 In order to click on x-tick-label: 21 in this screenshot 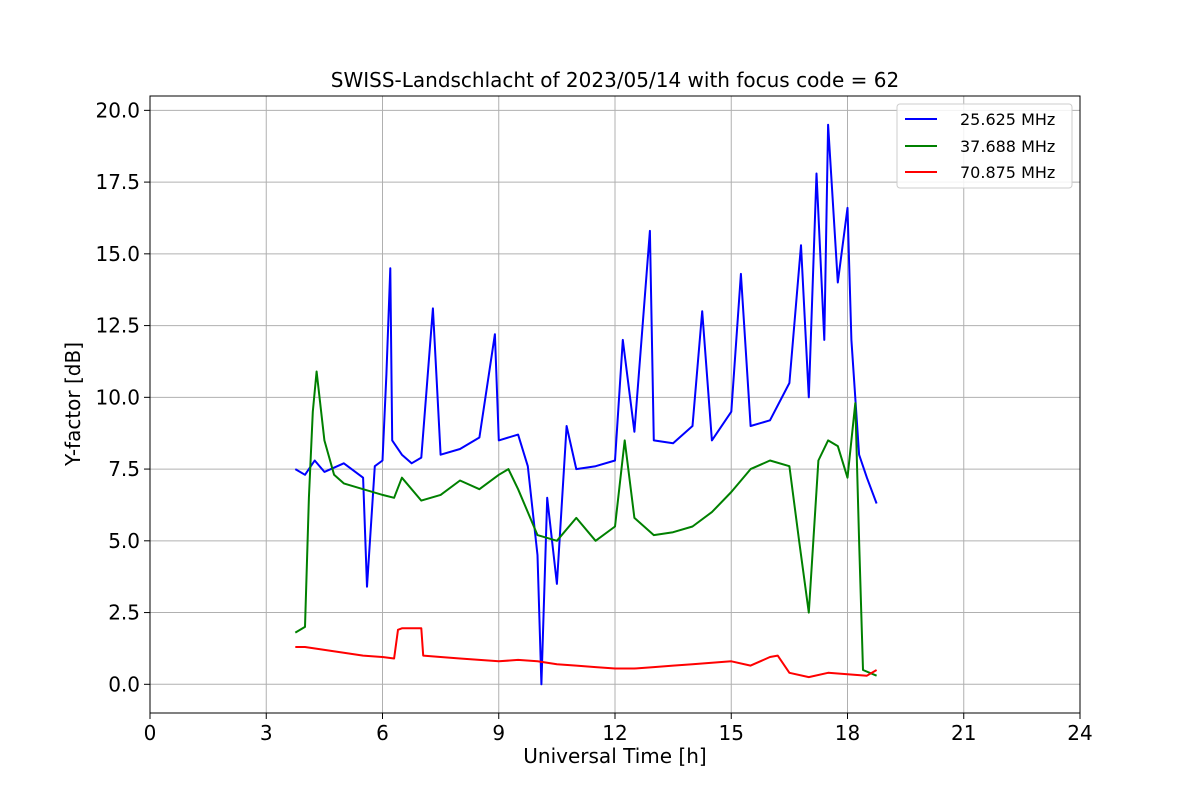, I will do `click(963, 733)`.